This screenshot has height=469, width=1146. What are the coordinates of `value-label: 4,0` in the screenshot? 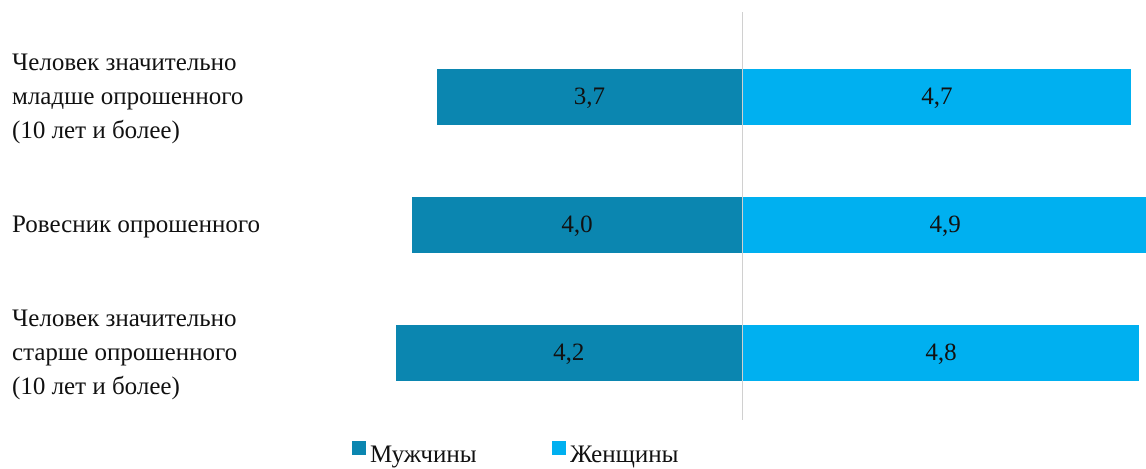 It's located at (577, 224).